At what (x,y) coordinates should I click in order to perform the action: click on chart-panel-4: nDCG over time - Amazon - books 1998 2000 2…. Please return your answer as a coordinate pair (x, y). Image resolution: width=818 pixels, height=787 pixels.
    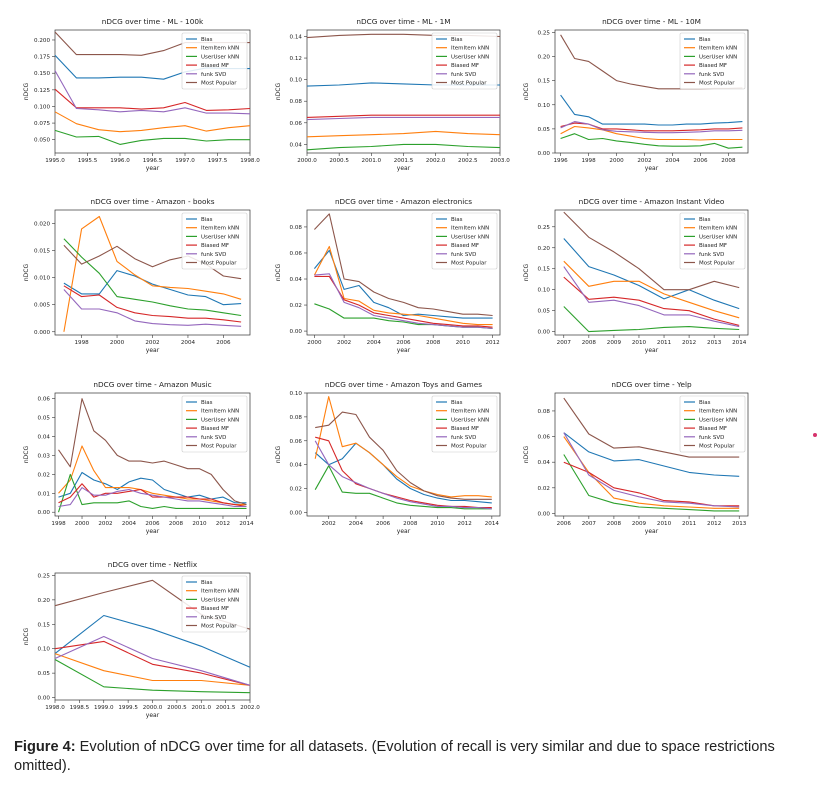
    Looking at the image, I should click on (137, 275).